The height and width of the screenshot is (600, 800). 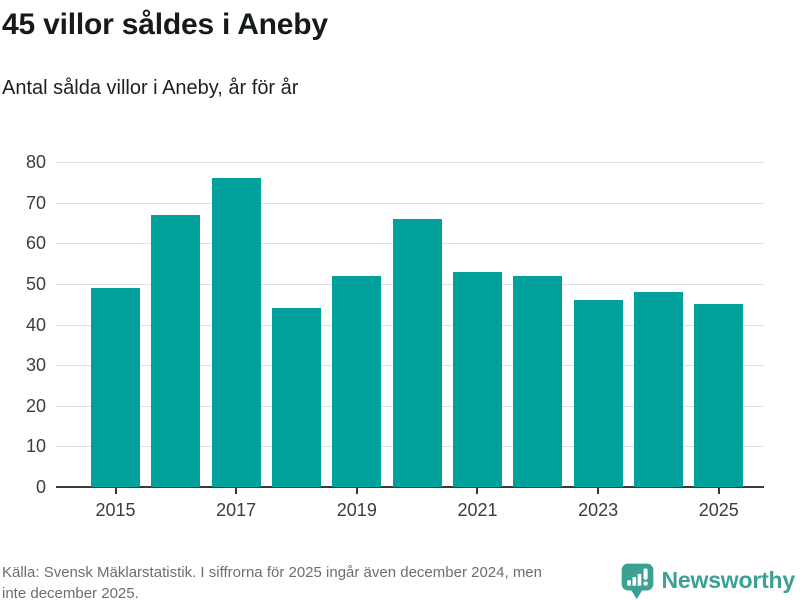 What do you see at coordinates (40, 487) in the screenshot?
I see `y-axis-tick-label: 0` at bounding box center [40, 487].